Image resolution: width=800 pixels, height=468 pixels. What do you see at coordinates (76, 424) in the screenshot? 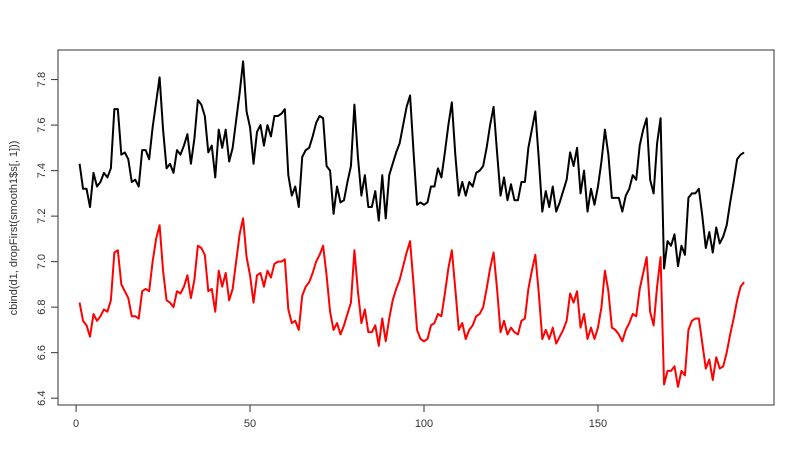
I see `x-tick-label: 0` at bounding box center [76, 424].